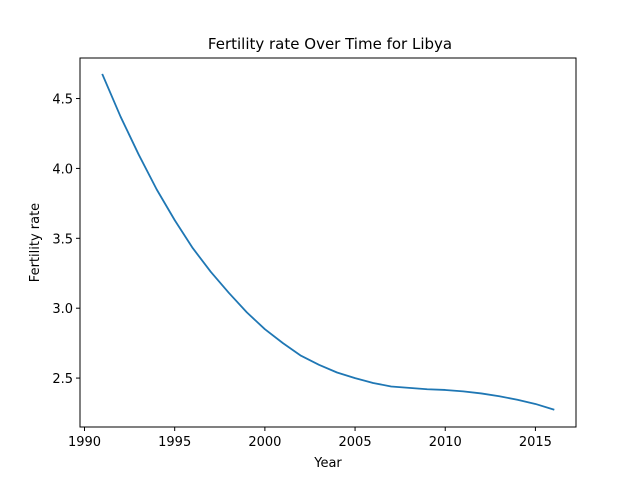 Image resolution: width=640 pixels, height=480 pixels. What do you see at coordinates (62, 169) in the screenshot?
I see `y-tick-label: 4.0` at bounding box center [62, 169].